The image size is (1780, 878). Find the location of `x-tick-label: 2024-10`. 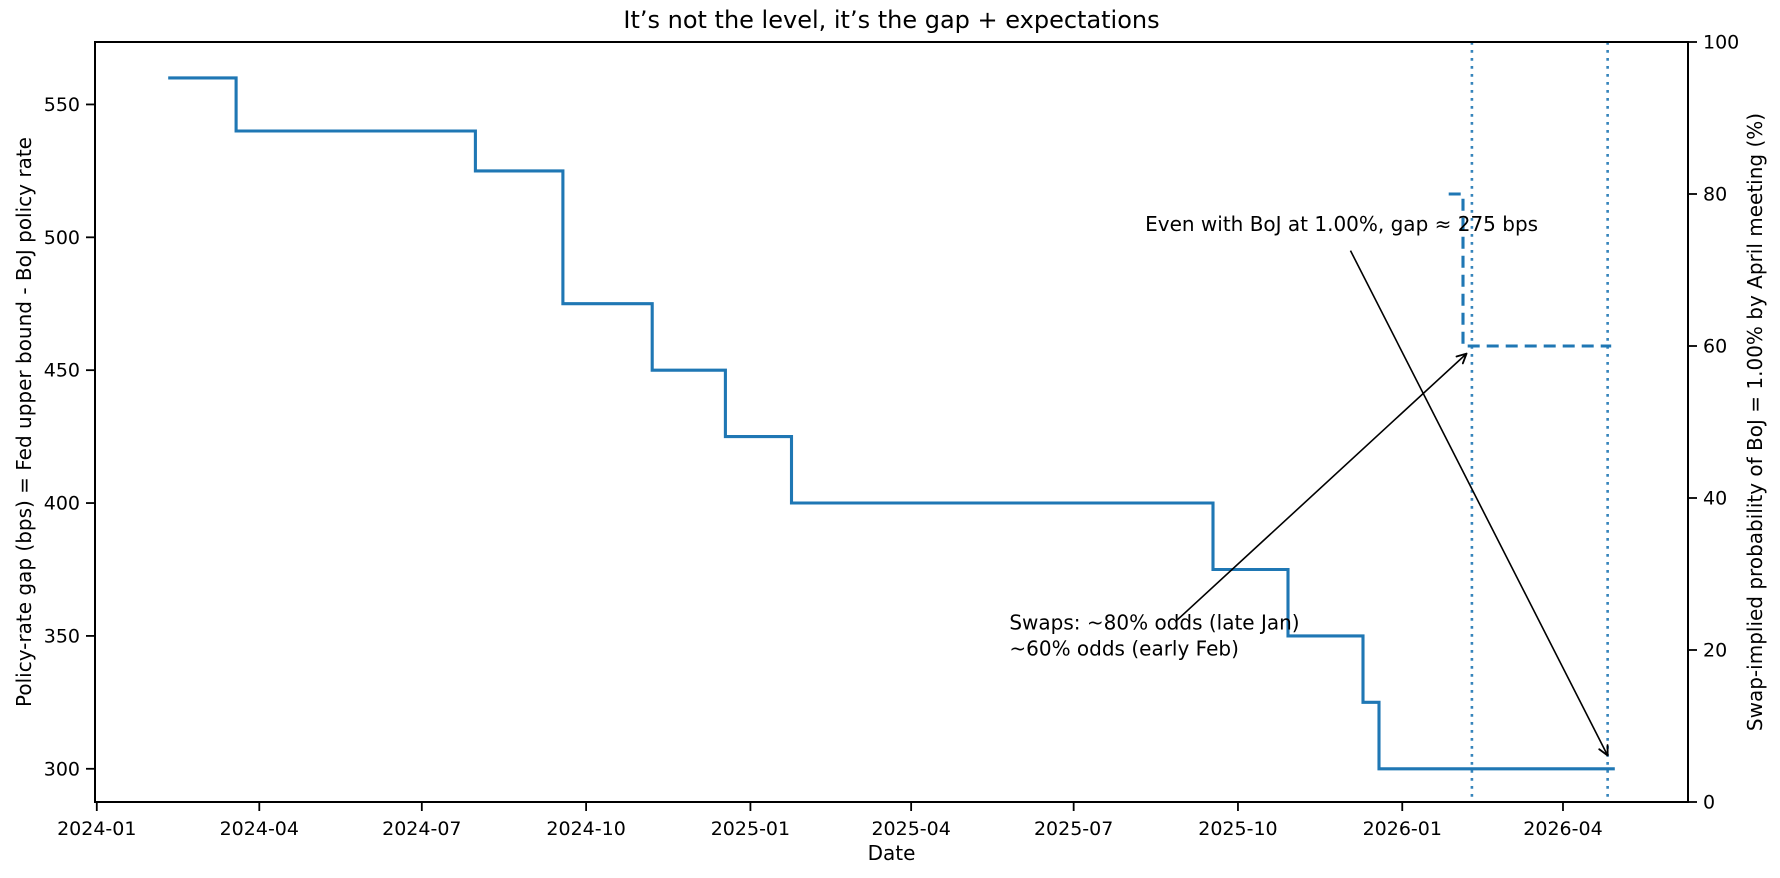

x-tick-label: 2024-10 is located at coordinates (585, 829).